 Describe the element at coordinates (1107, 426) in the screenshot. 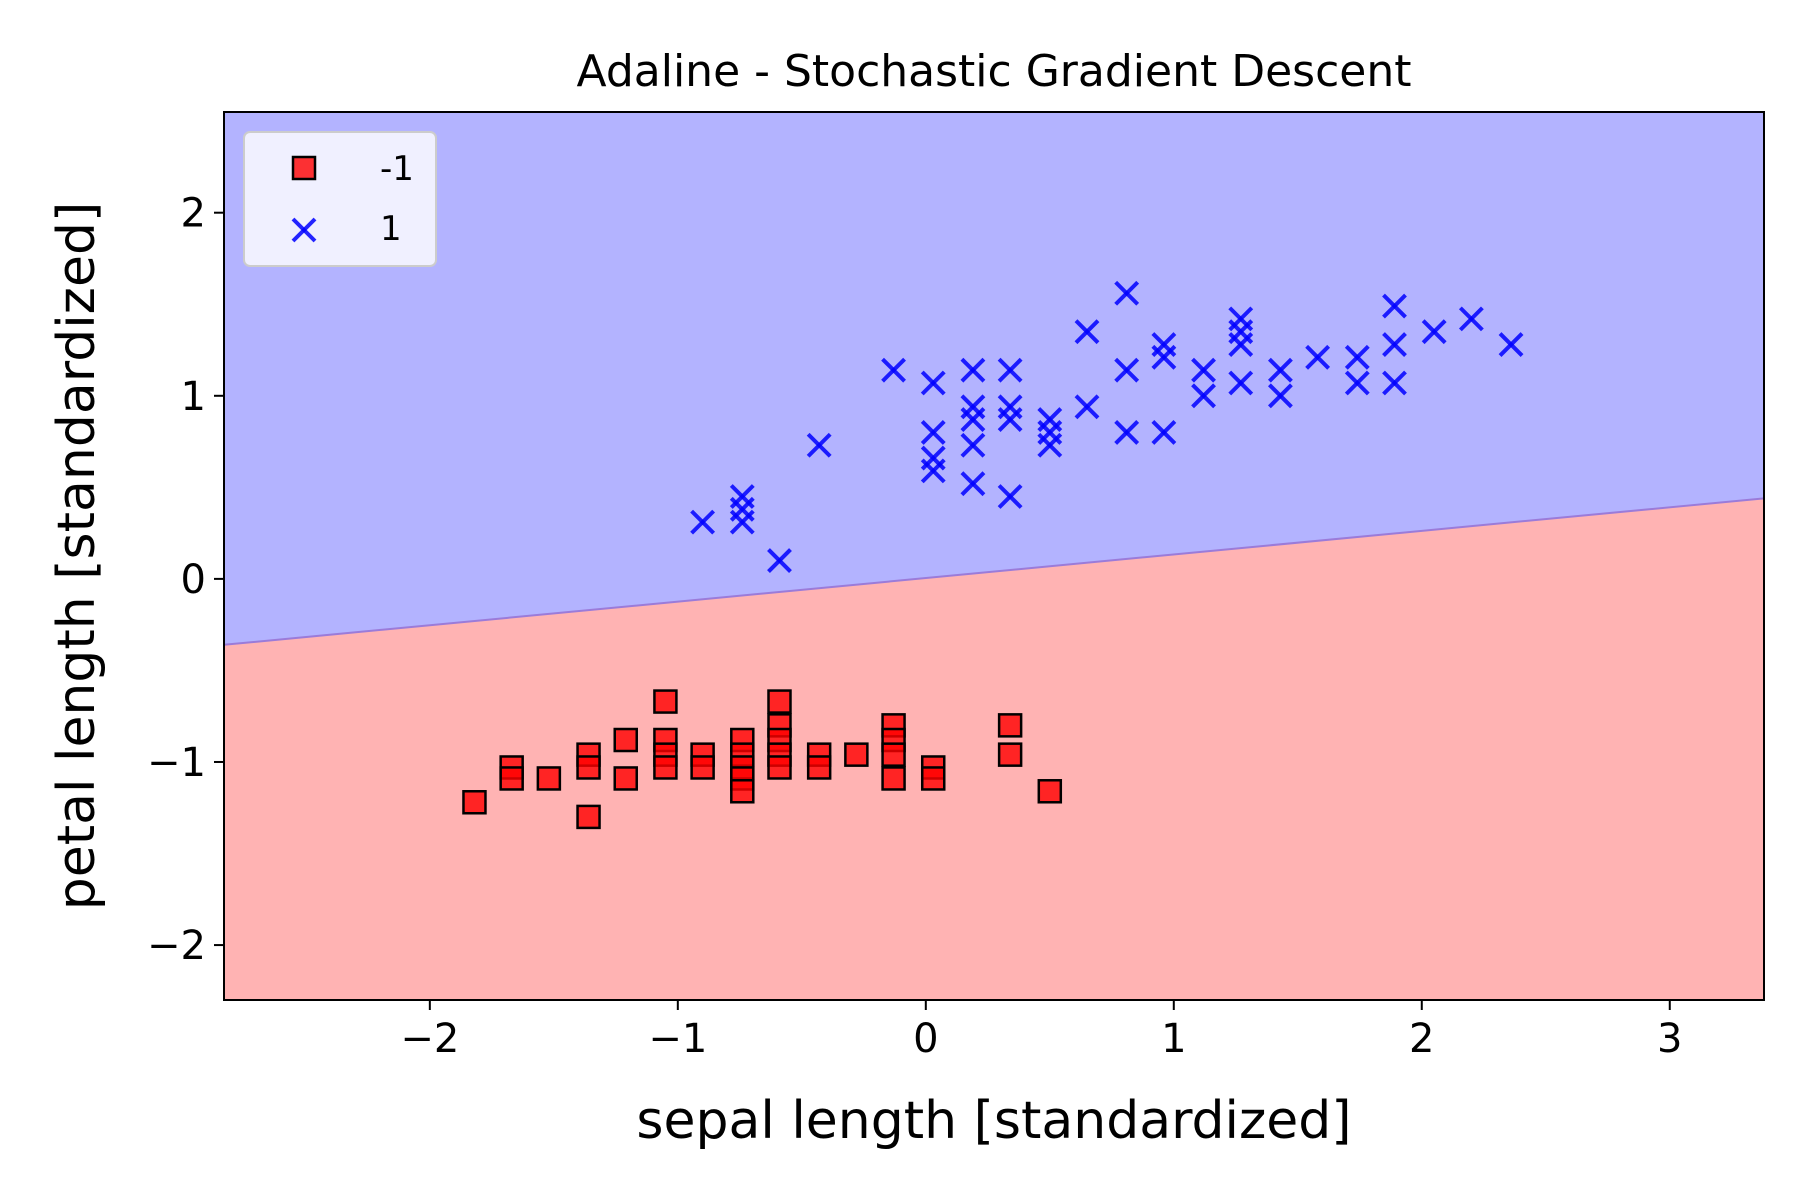

I see `series-1-markers` at that location.